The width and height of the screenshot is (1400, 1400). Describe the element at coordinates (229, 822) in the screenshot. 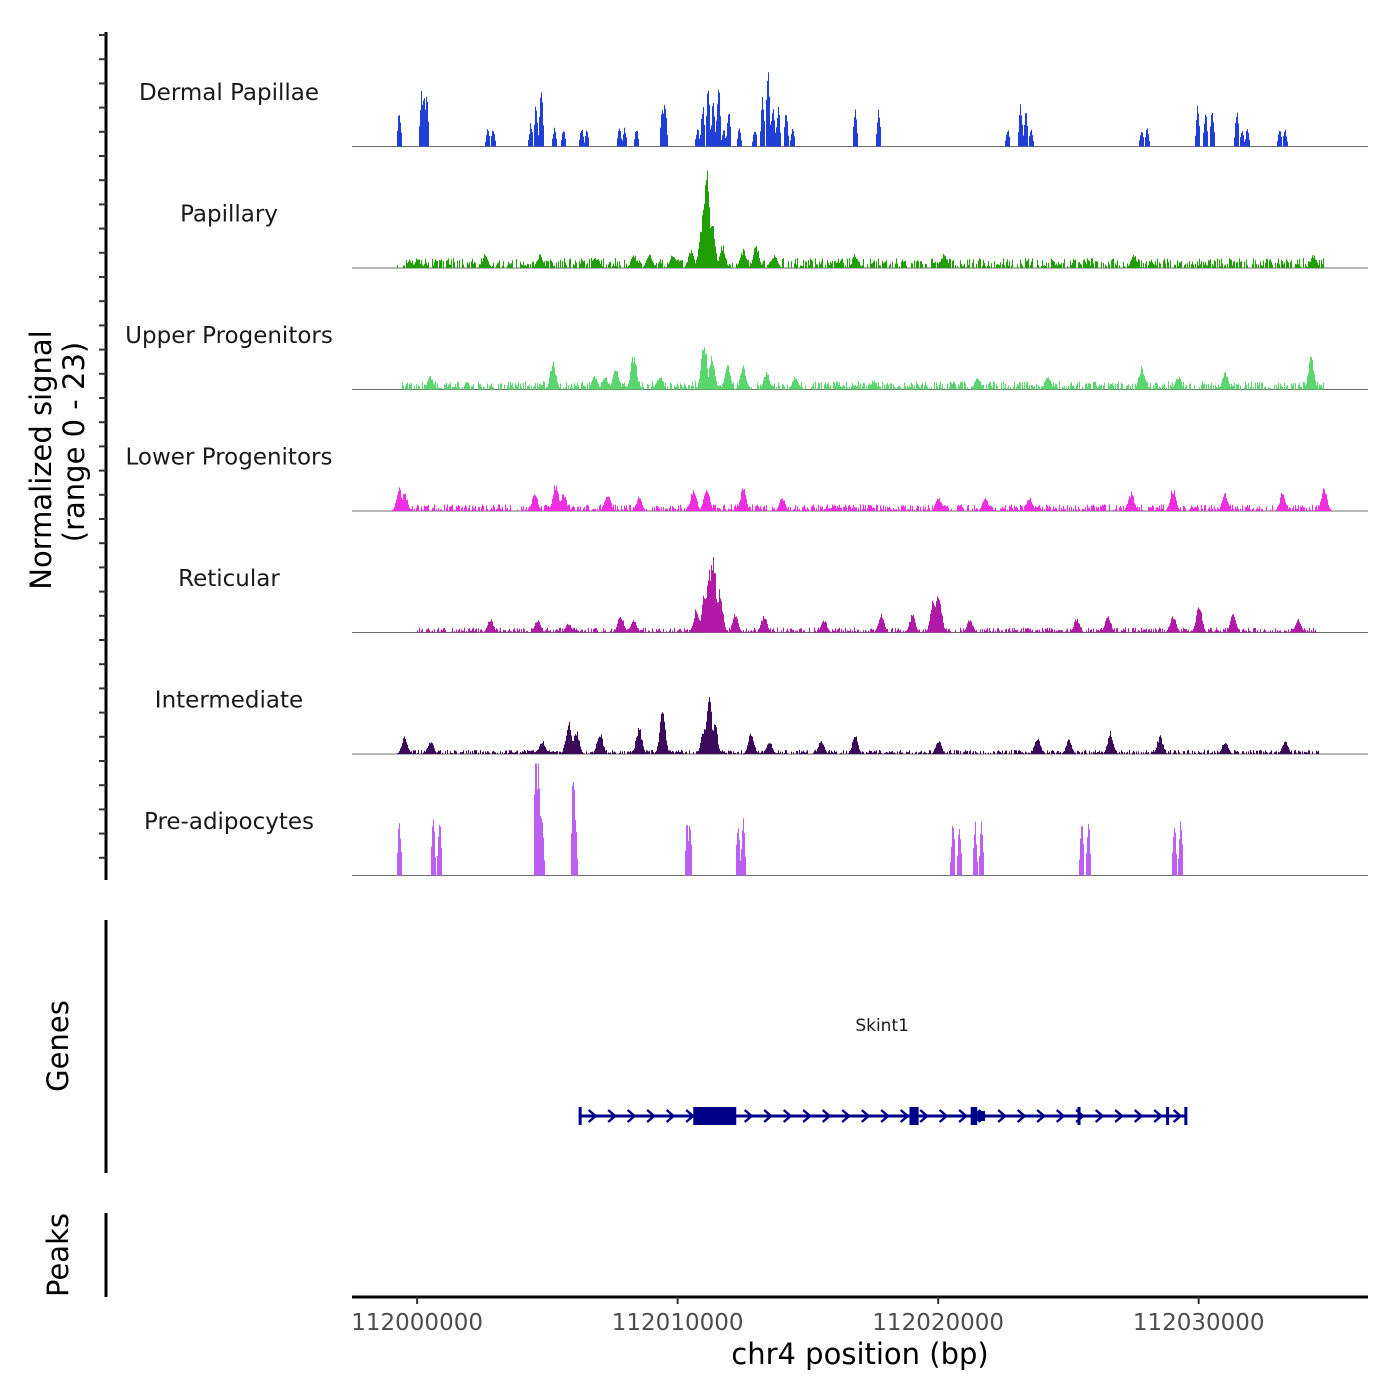

I see `track-label: Pre-adipocytes` at that location.